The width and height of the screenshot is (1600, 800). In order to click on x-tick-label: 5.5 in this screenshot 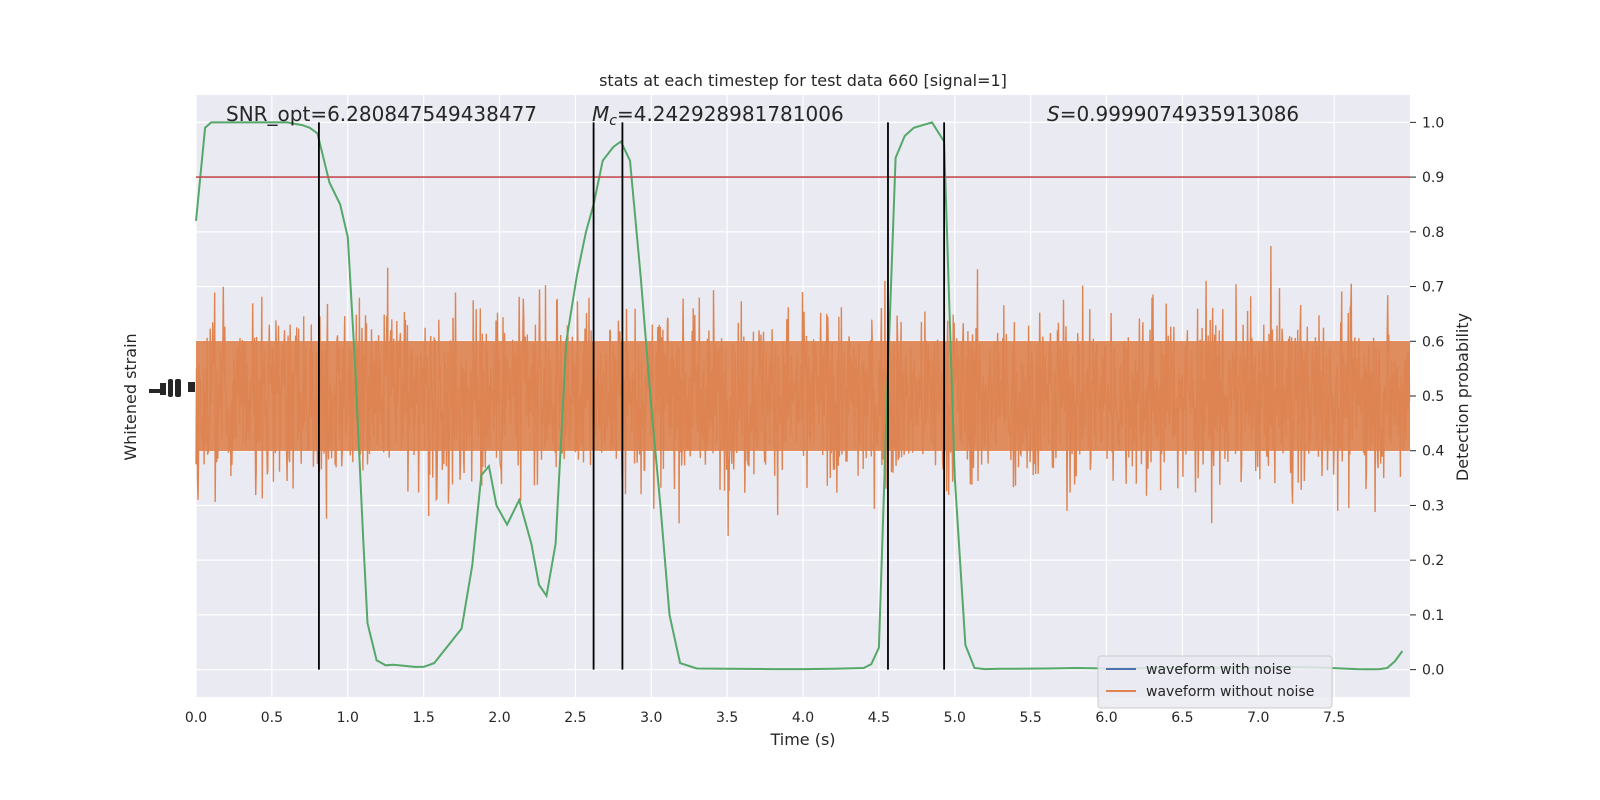, I will do `click(1030, 718)`.